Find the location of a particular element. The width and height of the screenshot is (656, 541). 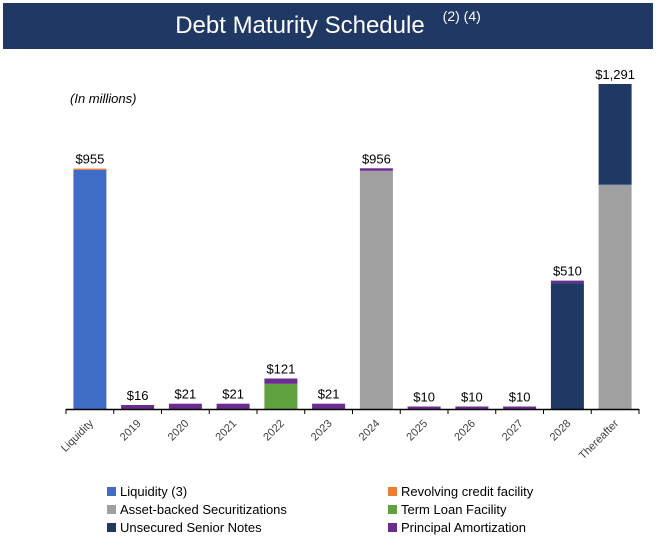

chart-title: Debt Maturity Schedule (2) (4) is located at coordinates (328, 24).